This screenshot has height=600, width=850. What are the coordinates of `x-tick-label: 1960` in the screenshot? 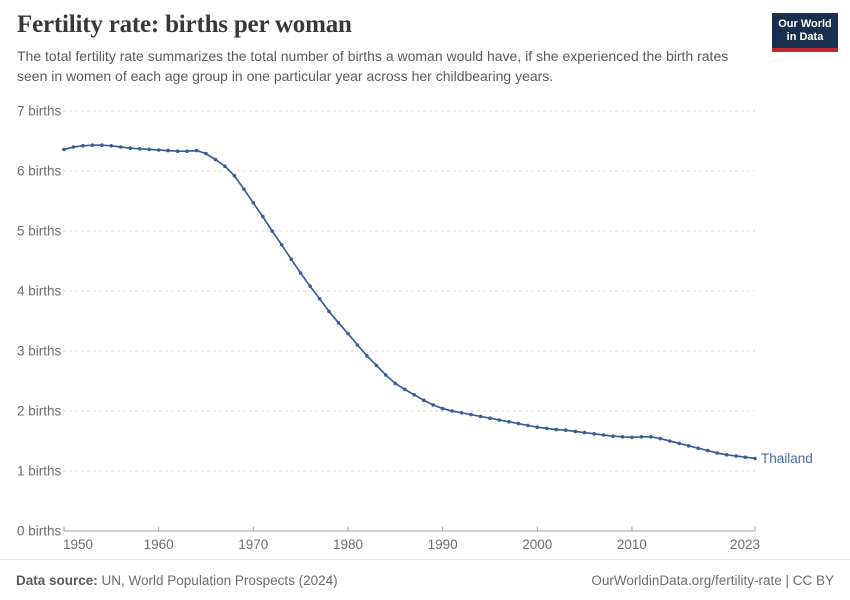 It's located at (159, 544).